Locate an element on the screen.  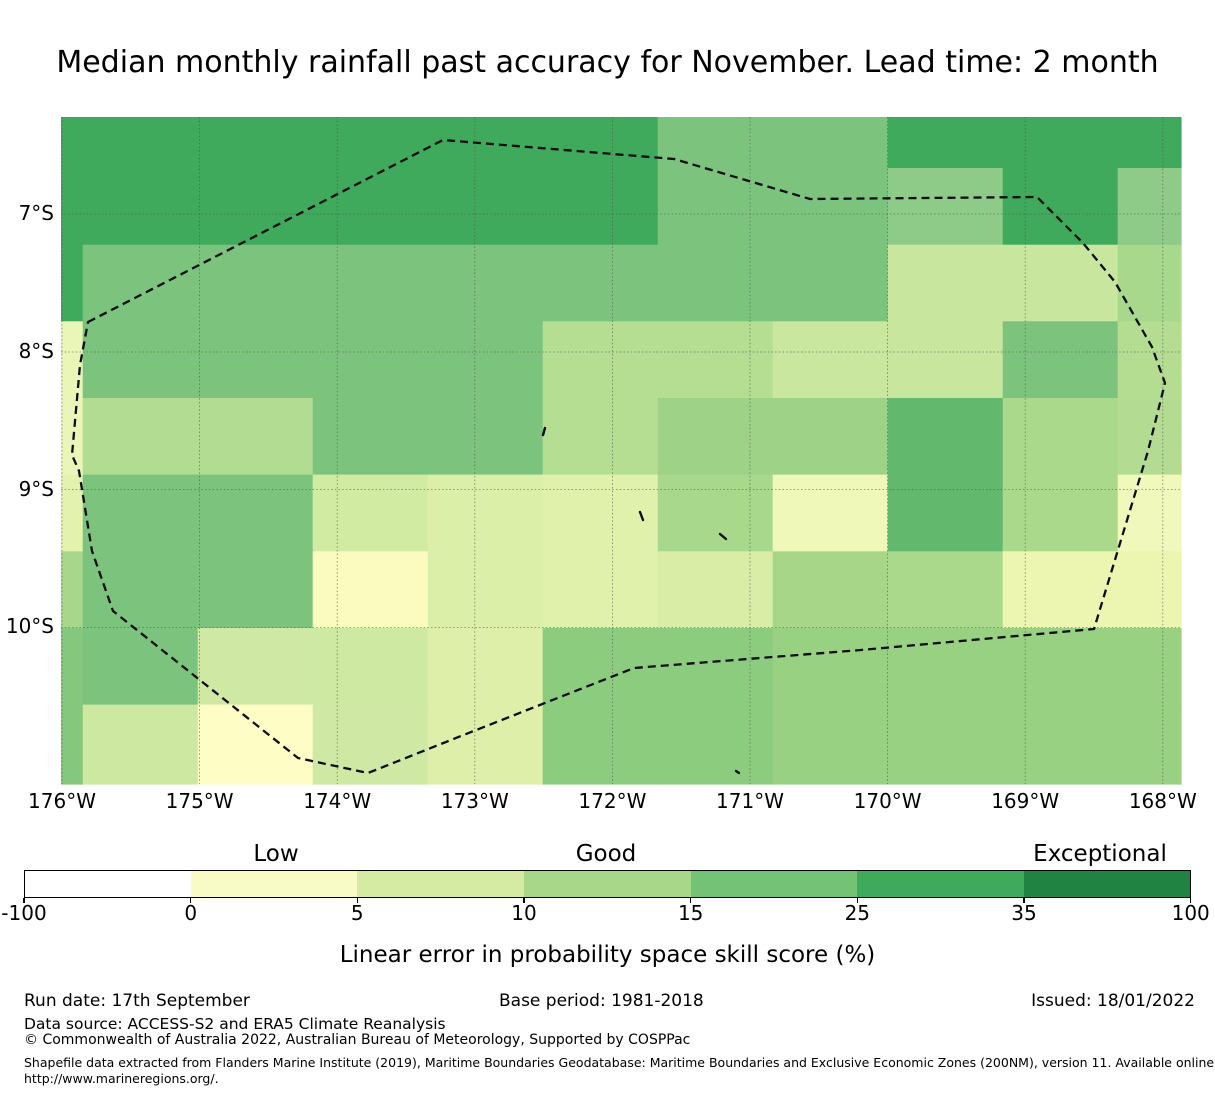
lon-tick-label: 172°W is located at coordinates (612, 801).